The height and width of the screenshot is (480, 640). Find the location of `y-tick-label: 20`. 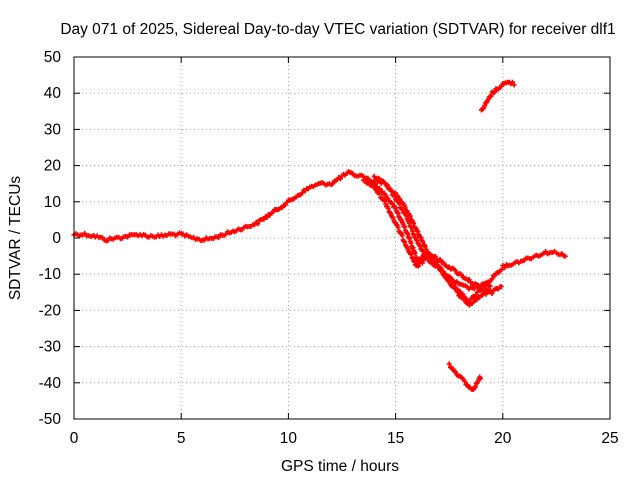

y-tick-label: 20 is located at coordinates (53, 166).